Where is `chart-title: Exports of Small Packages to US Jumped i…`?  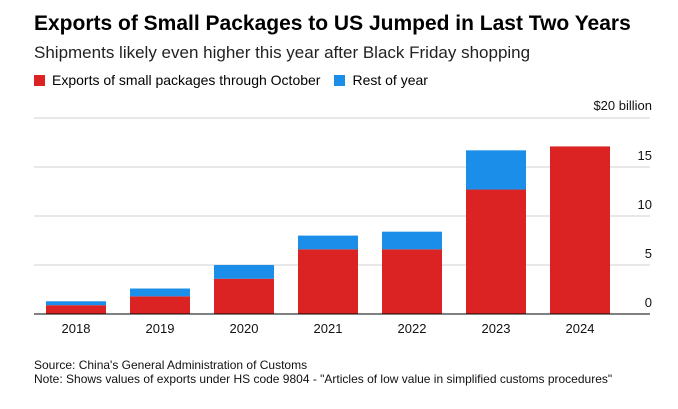 chart-title: Exports of Small Packages to US Jumped i… is located at coordinates (332, 23).